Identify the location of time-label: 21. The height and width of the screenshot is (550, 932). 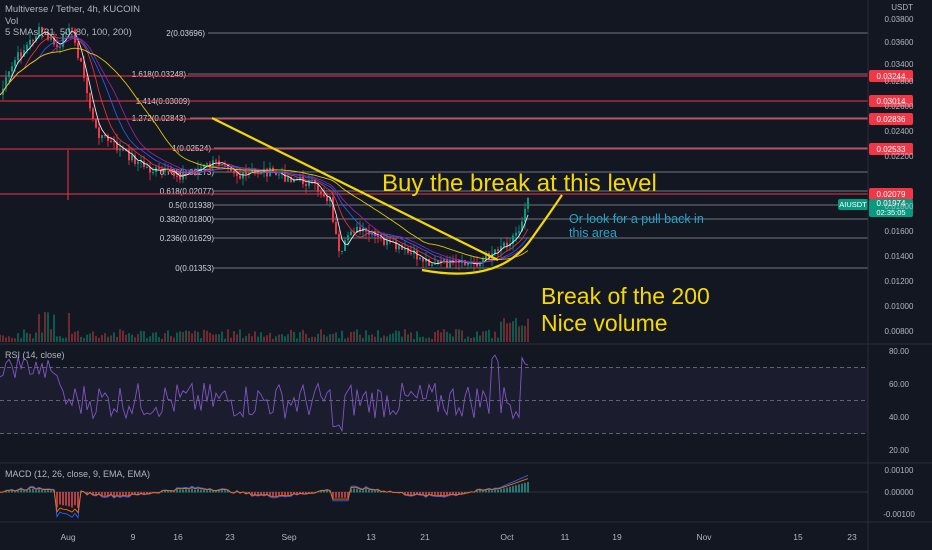
(425, 537).